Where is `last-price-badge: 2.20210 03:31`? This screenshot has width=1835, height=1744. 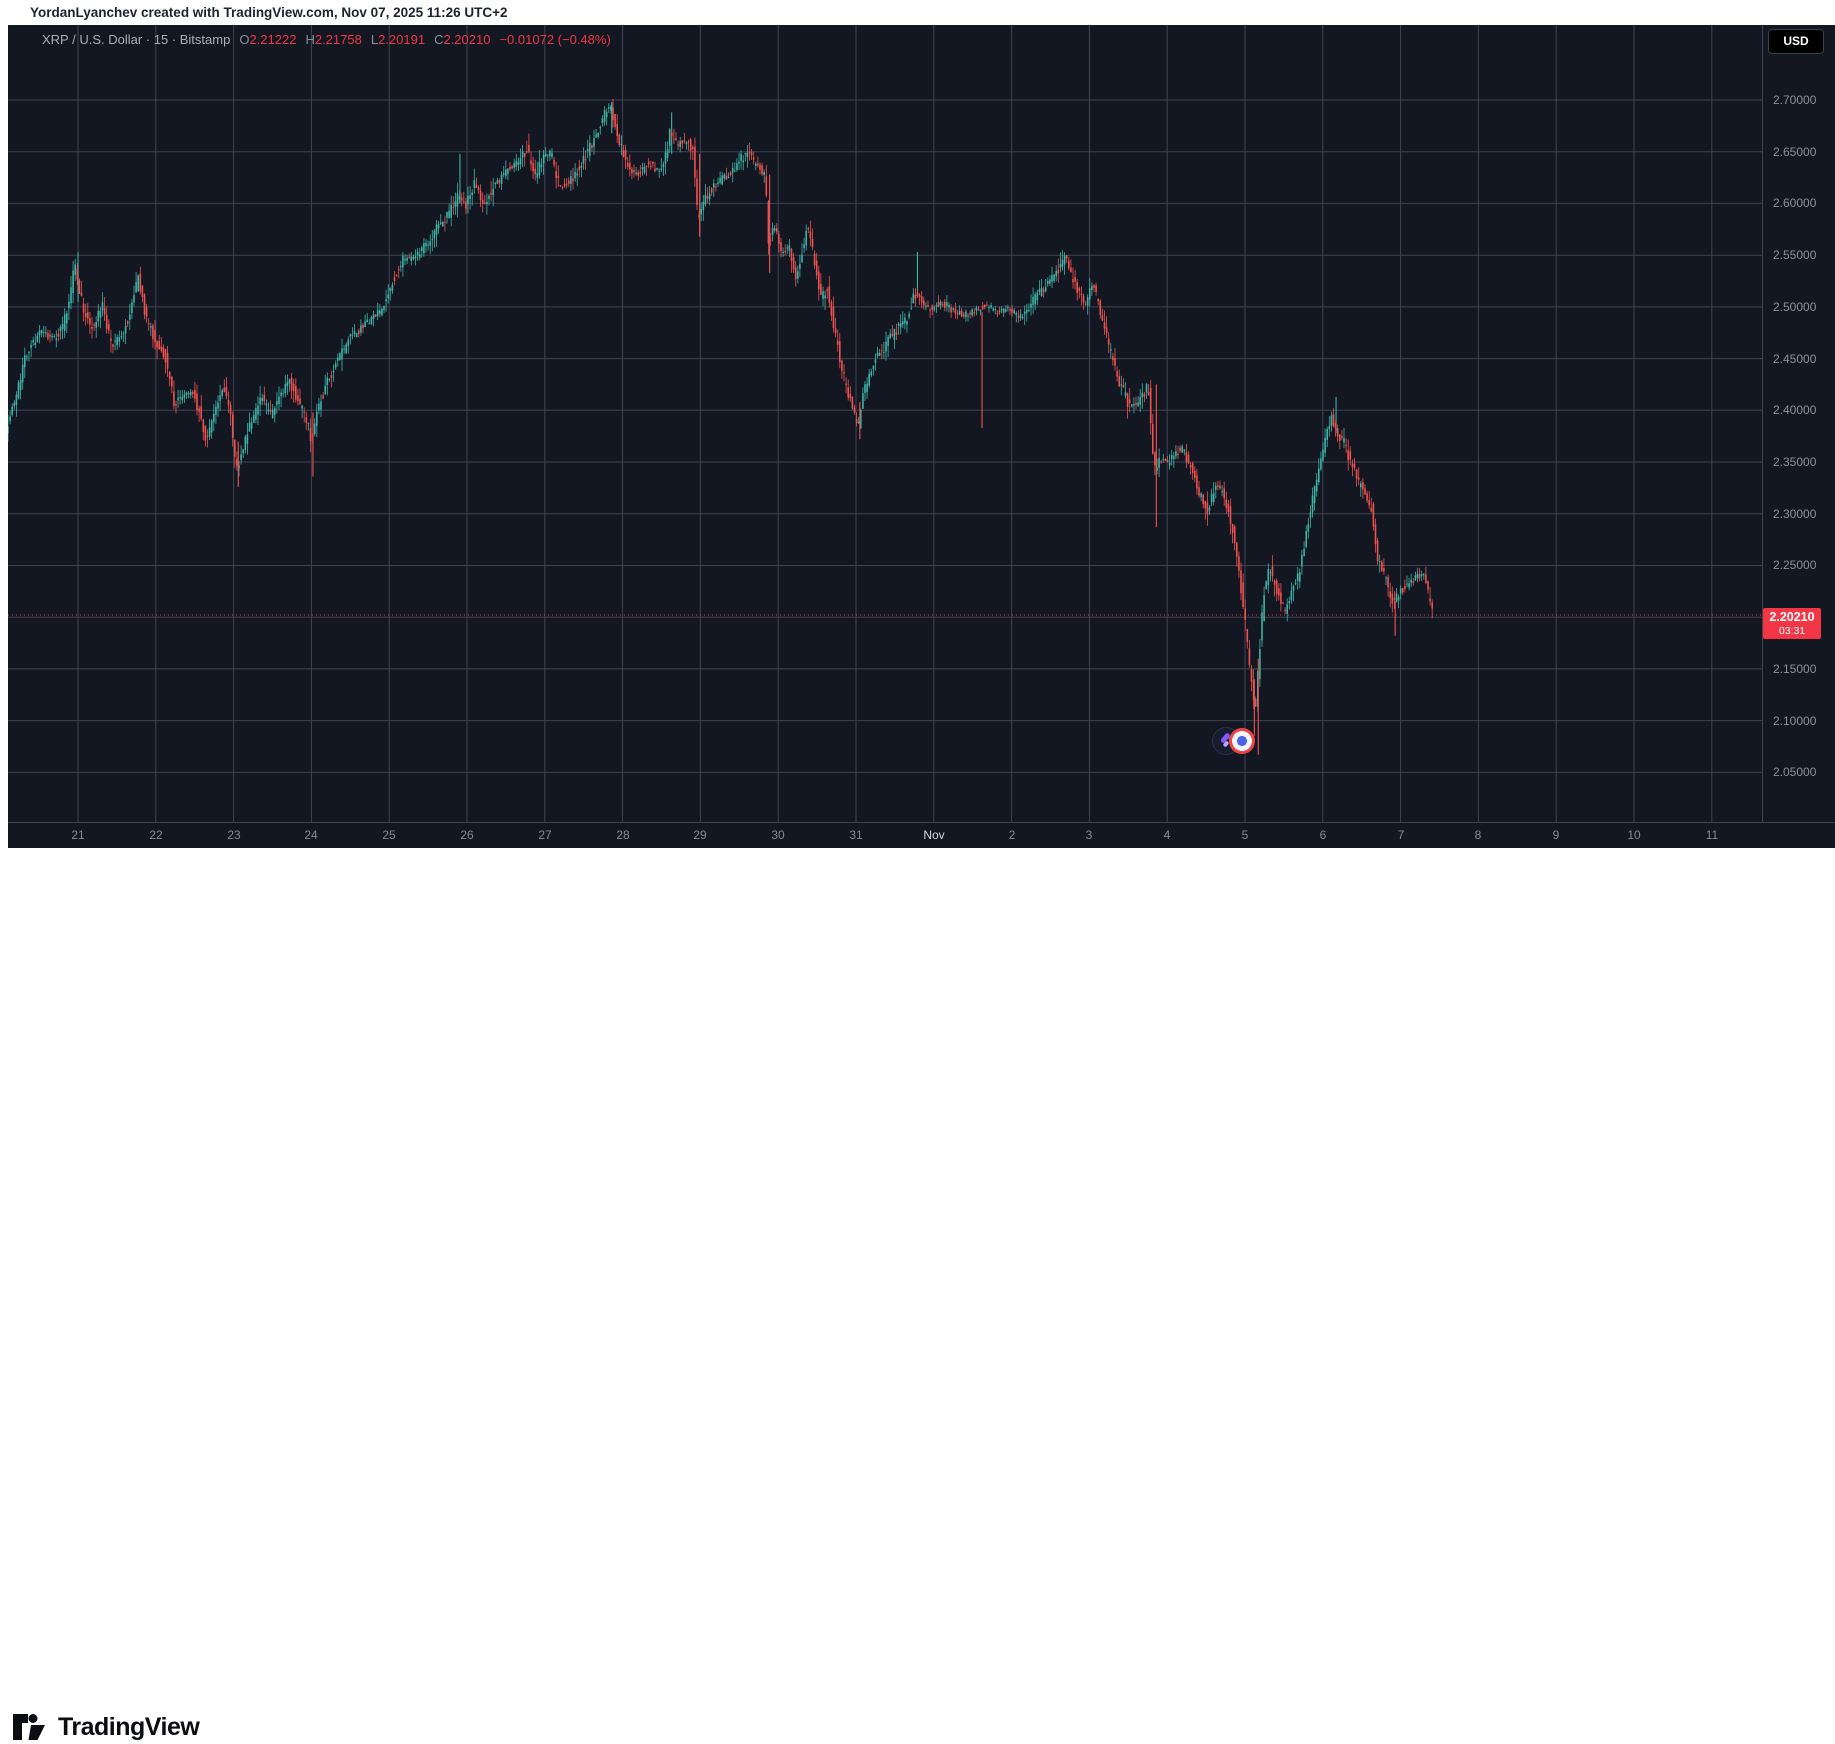 last-price-badge: 2.20210 03:31 is located at coordinates (1792, 623).